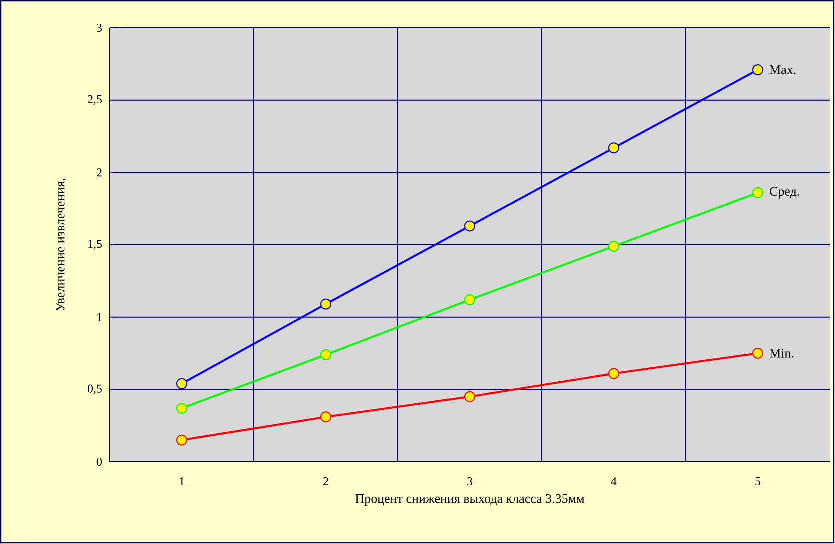  I want to click on x-tick-label: 5, so click(758, 482).